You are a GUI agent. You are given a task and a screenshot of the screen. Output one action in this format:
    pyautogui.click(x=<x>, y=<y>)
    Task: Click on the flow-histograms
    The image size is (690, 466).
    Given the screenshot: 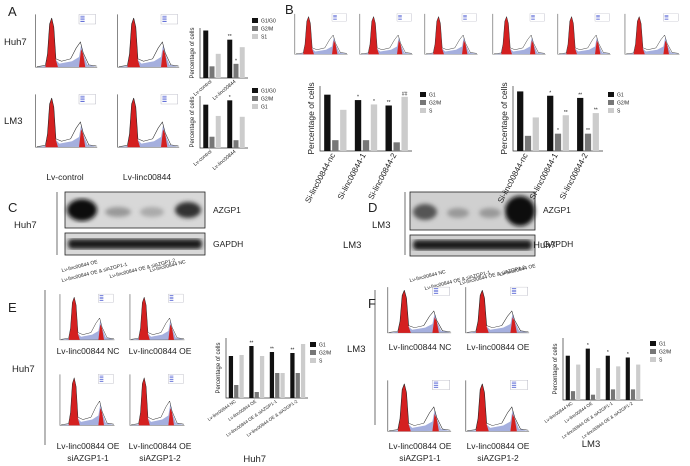 What is the action you would take?
    pyautogui.click(x=107, y=80)
    